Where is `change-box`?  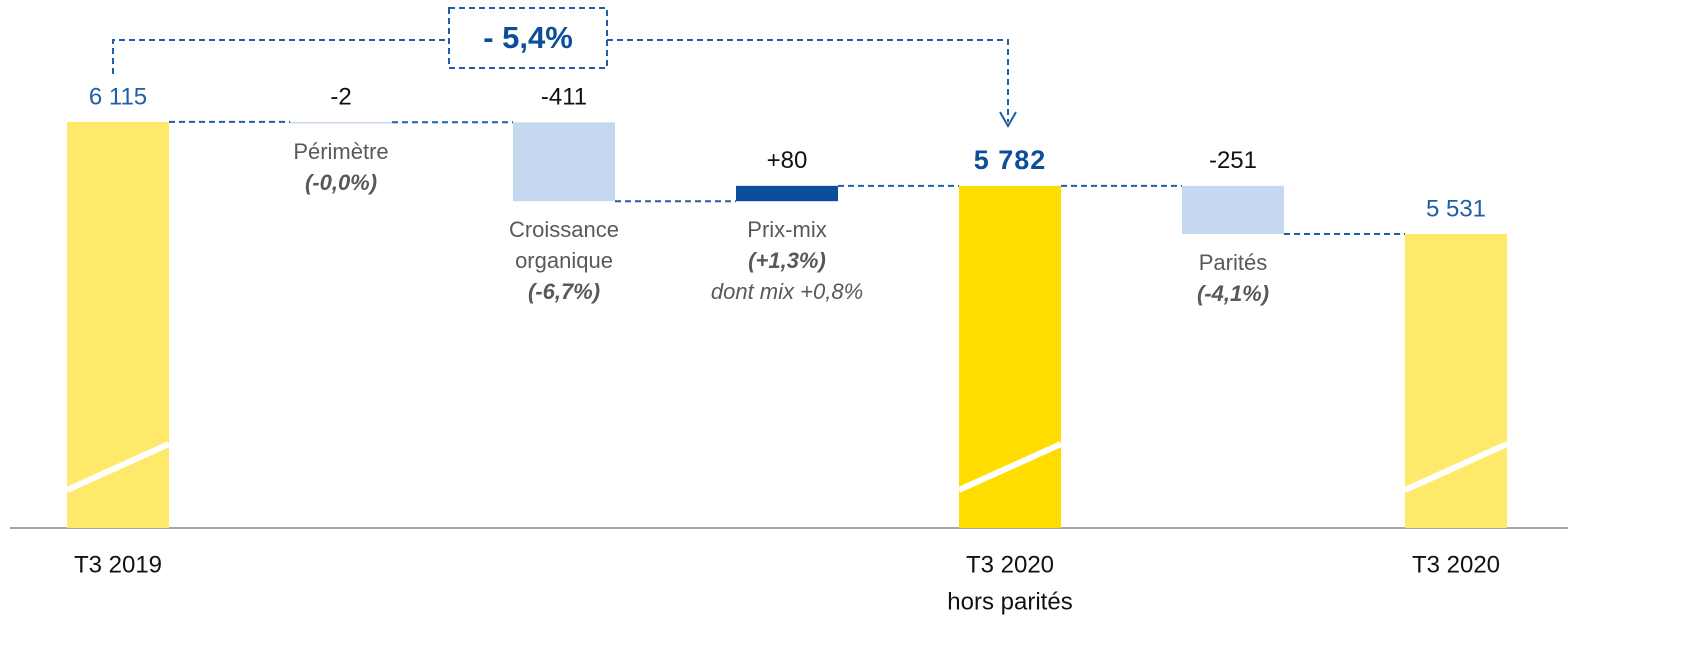 change-box is located at coordinates (528, 38).